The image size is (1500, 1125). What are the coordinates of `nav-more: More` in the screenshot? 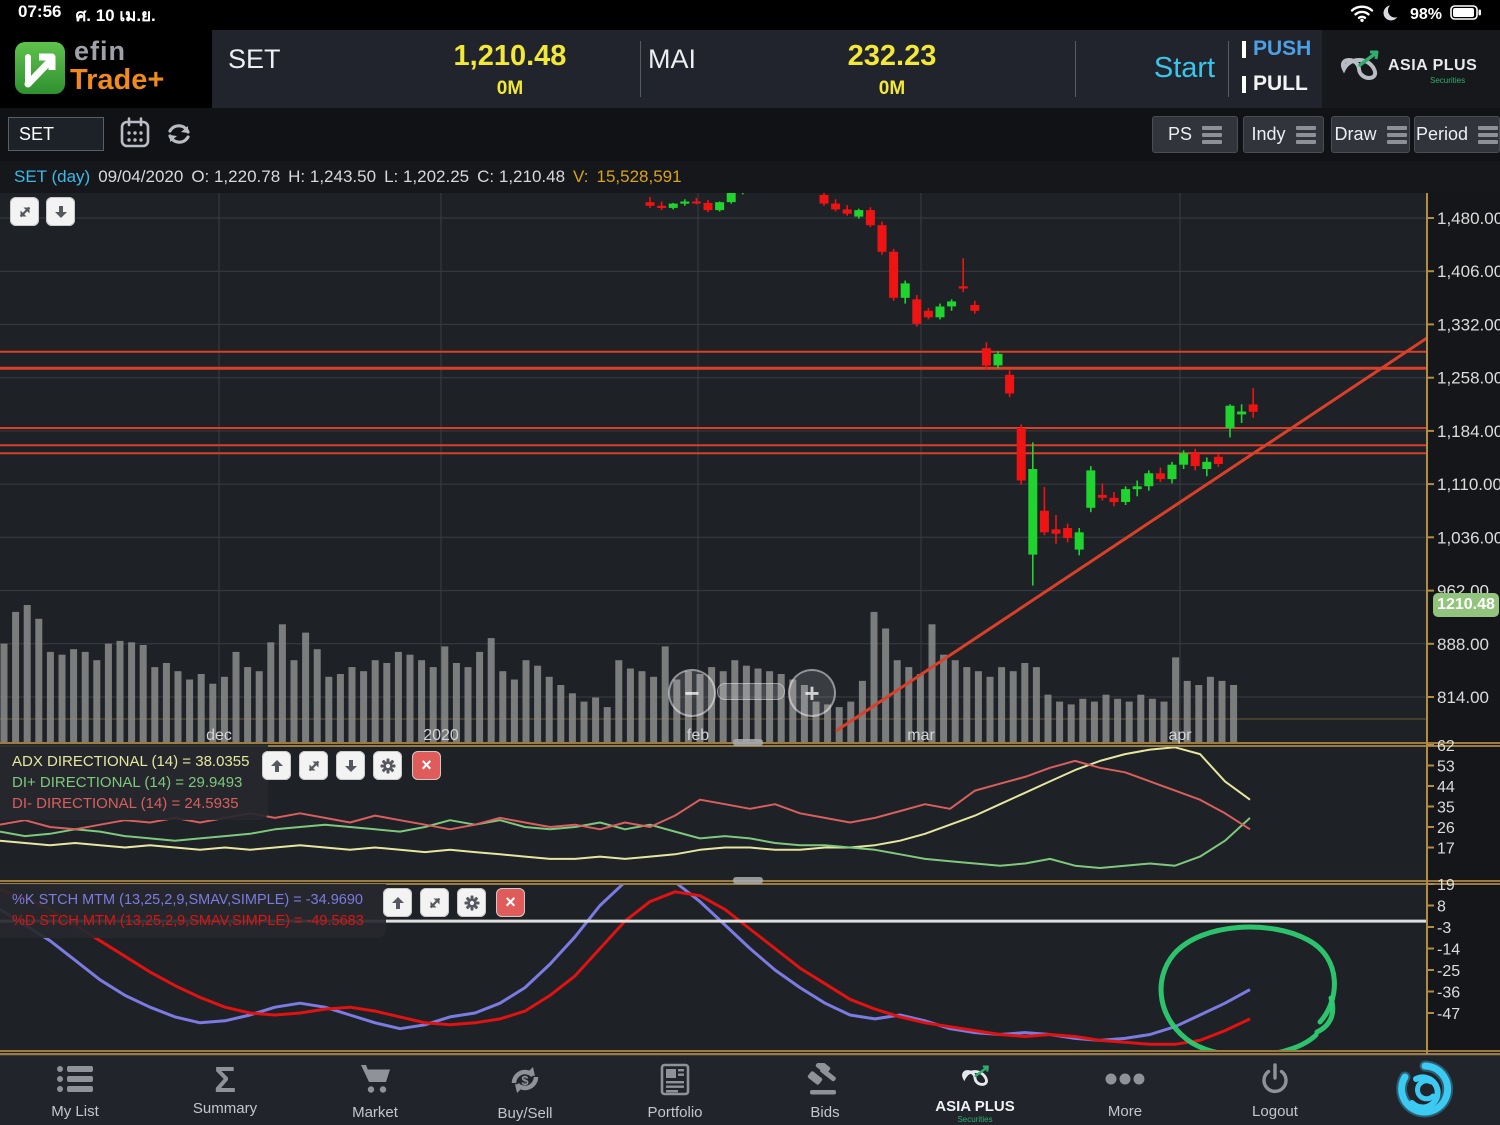 It's located at (1125, 1090).